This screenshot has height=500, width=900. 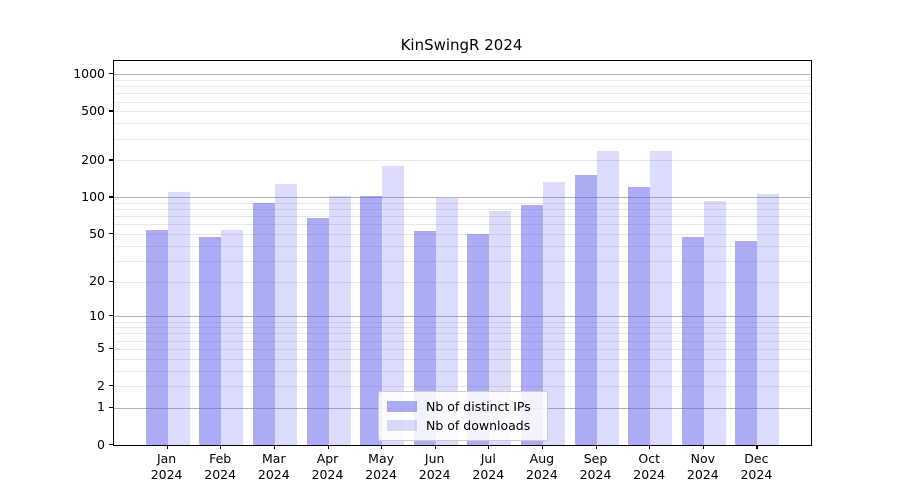 I want to click on bar-downloads-aug, so click(x=553, y=313).